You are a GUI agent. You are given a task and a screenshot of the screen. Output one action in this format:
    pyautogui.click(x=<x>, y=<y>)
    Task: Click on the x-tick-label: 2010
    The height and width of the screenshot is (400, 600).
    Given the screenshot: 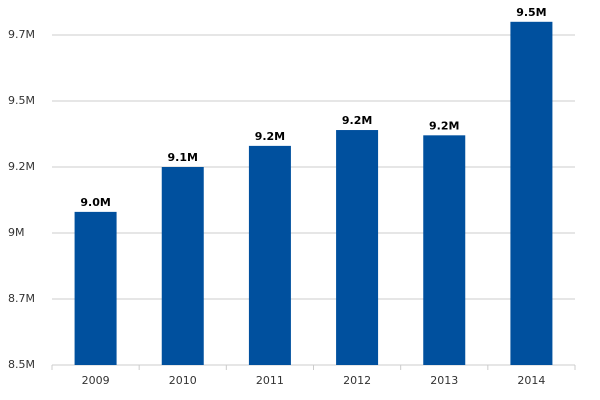 What is the action you would take?
    pyautogui.click(x=183, y=380)
    